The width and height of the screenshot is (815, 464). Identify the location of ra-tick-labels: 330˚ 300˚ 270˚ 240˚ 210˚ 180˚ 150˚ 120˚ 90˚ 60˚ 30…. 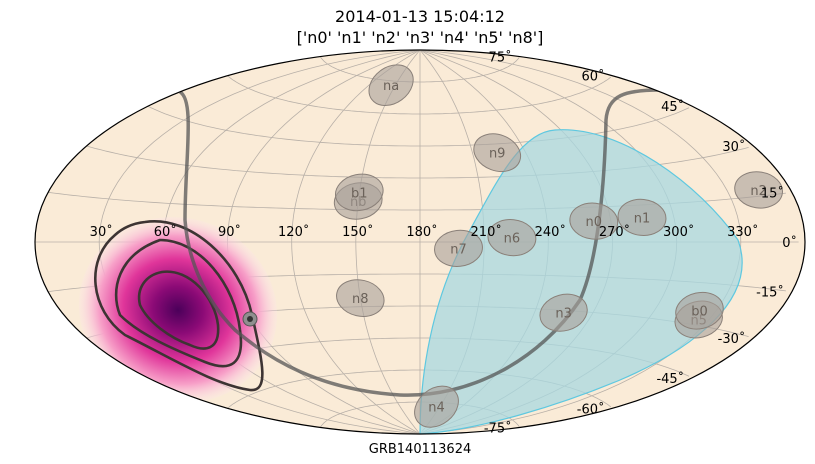
(424, 232).